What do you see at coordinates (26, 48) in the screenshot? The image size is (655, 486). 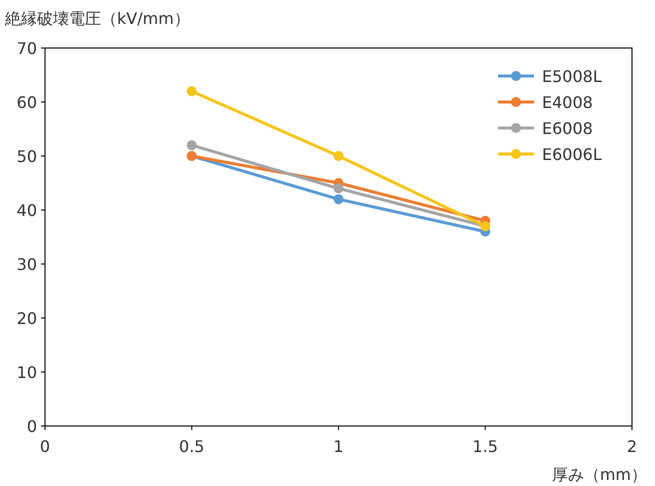 I see `y-tick-label: 70` at bounding box center [26, 48].